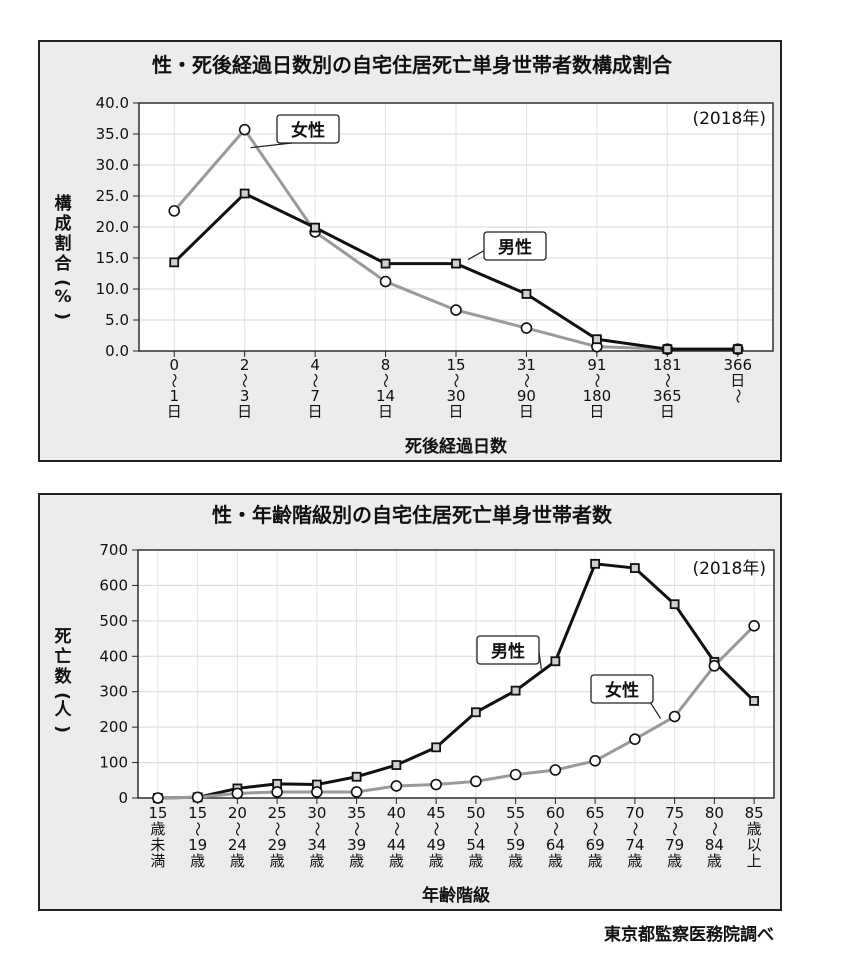 This screenshot has height=960, width=846. I want to click on y-tick-label: 0.0, so click(117, 351).